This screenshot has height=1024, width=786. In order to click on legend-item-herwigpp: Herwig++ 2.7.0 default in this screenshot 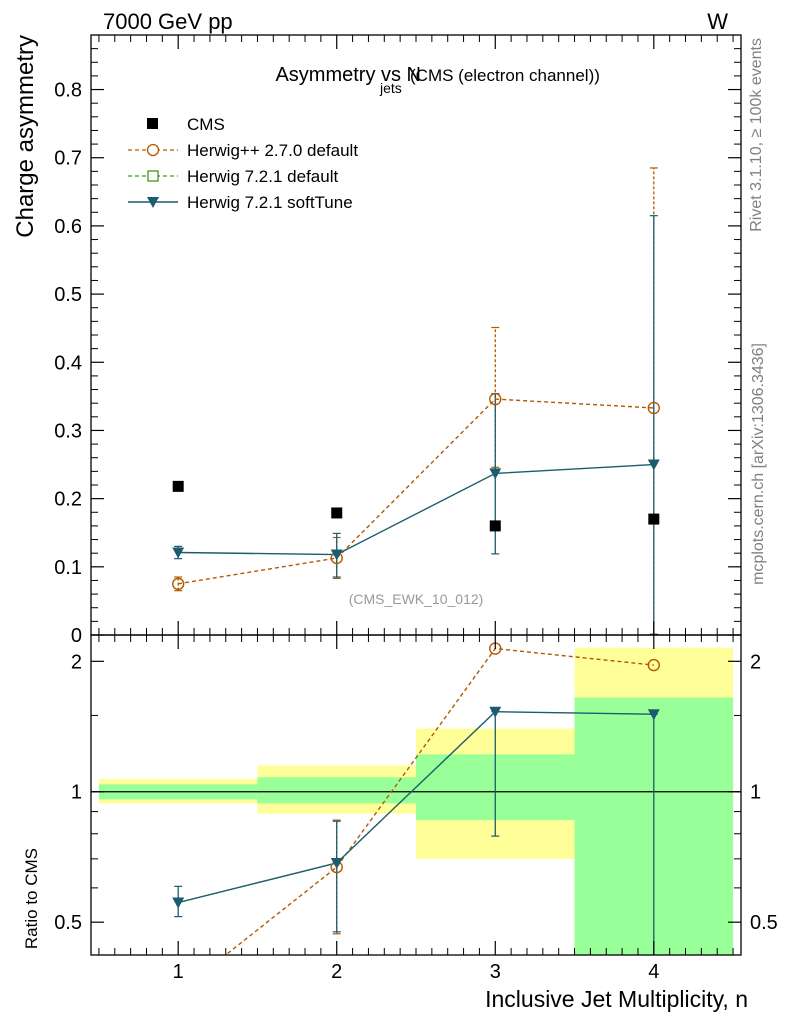, I will do `click(243, 150)`.